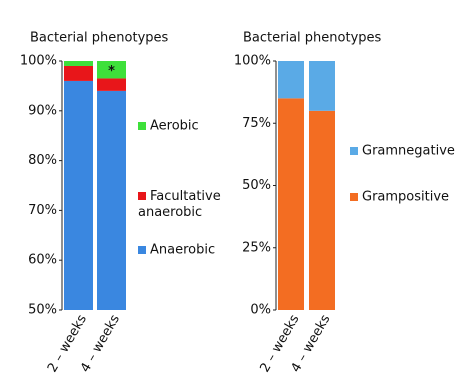 The height and width of the screenshot is (379, 474). Describe the element at coordinates (260, 310) in the screenshot. I see `y-tick-label: 0%` at that location.